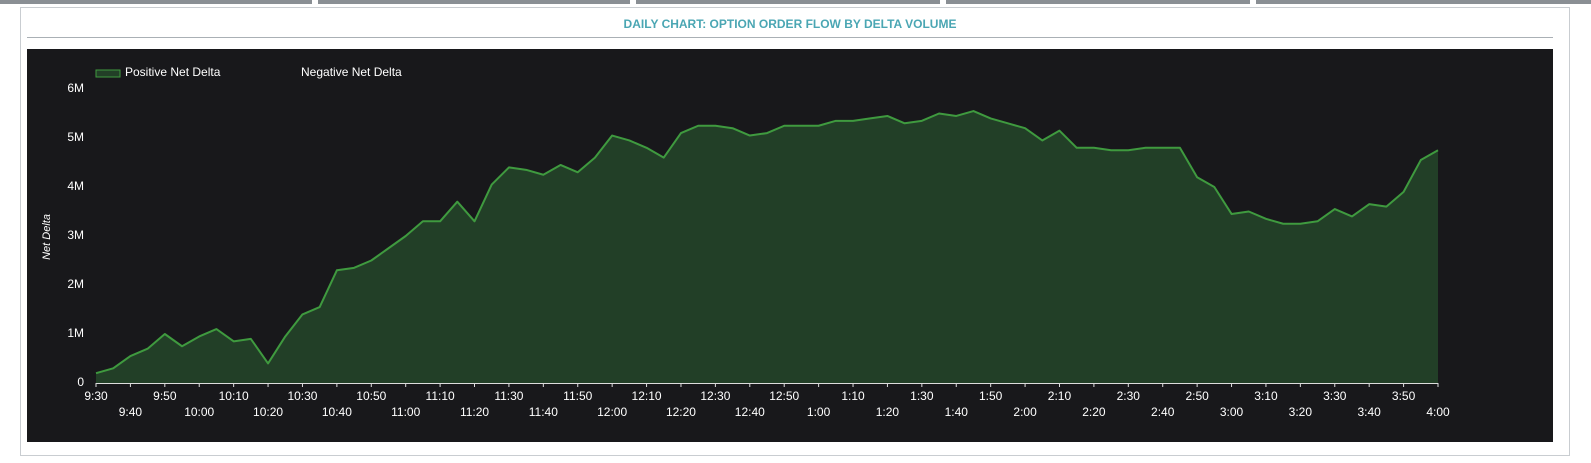 This screenshot has width=1591, height=463. Describe the element at coordinates (173, 72) in the screenshot. I see `legend-label: Positive Net Delta` at that location.